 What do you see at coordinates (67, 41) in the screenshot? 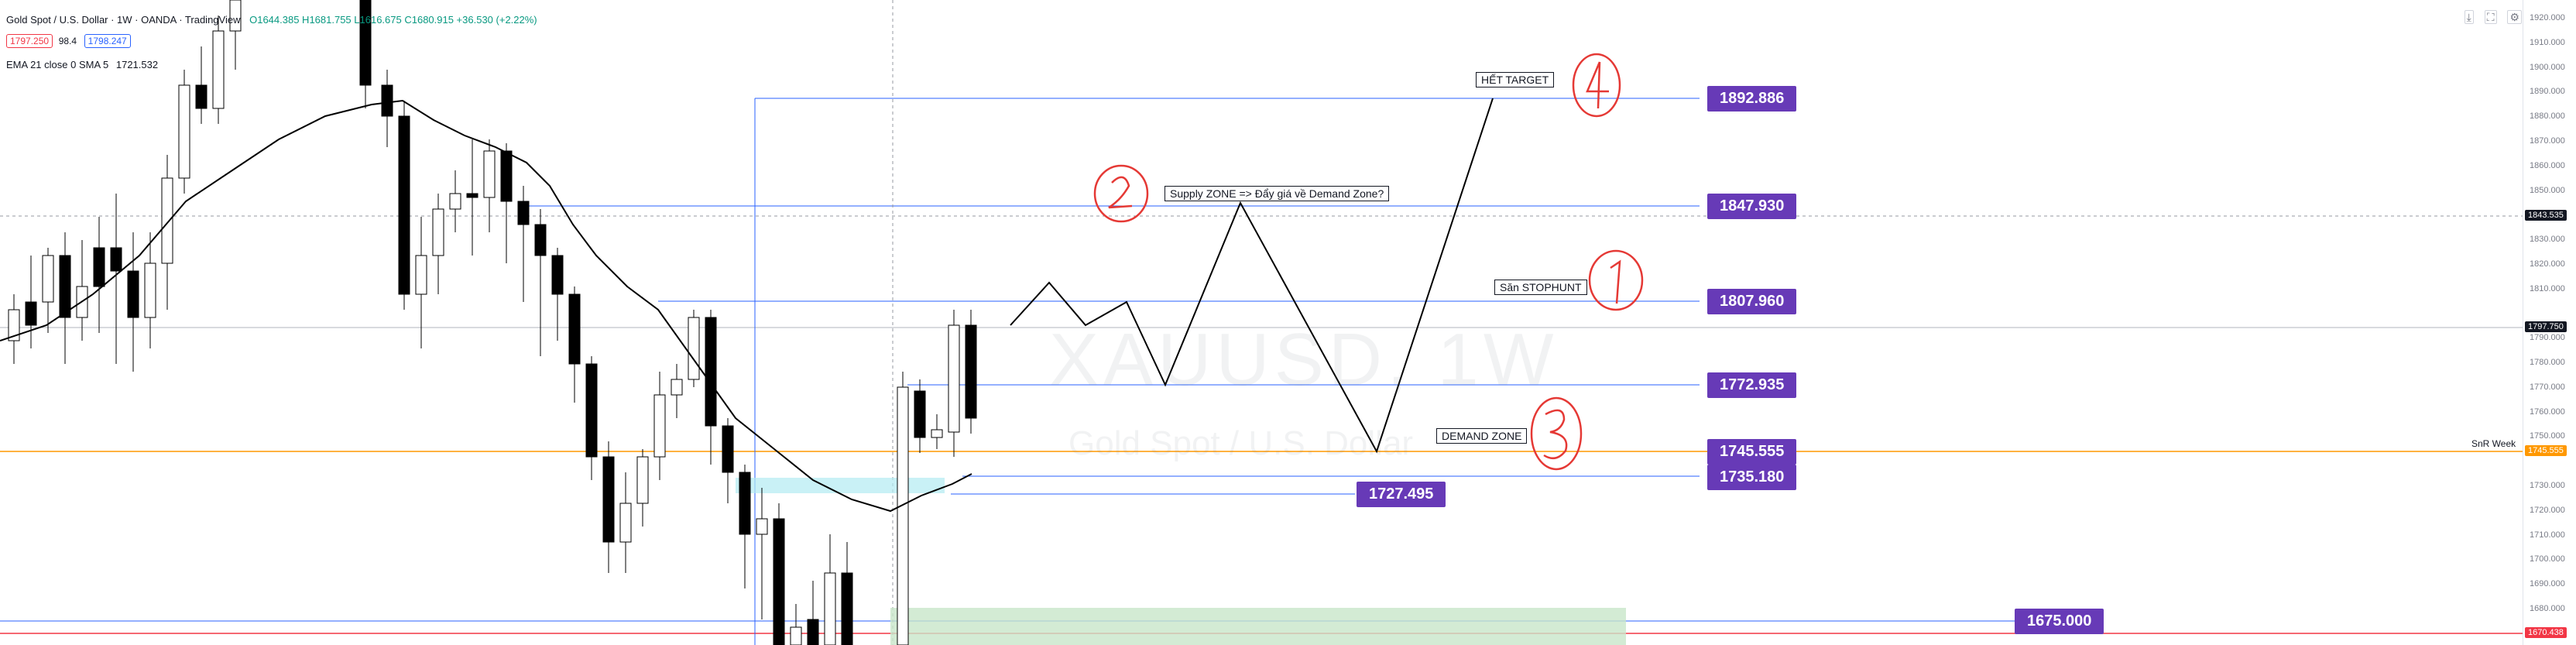
I see `spread-value: 98.4` at bounding box center [67, 41].